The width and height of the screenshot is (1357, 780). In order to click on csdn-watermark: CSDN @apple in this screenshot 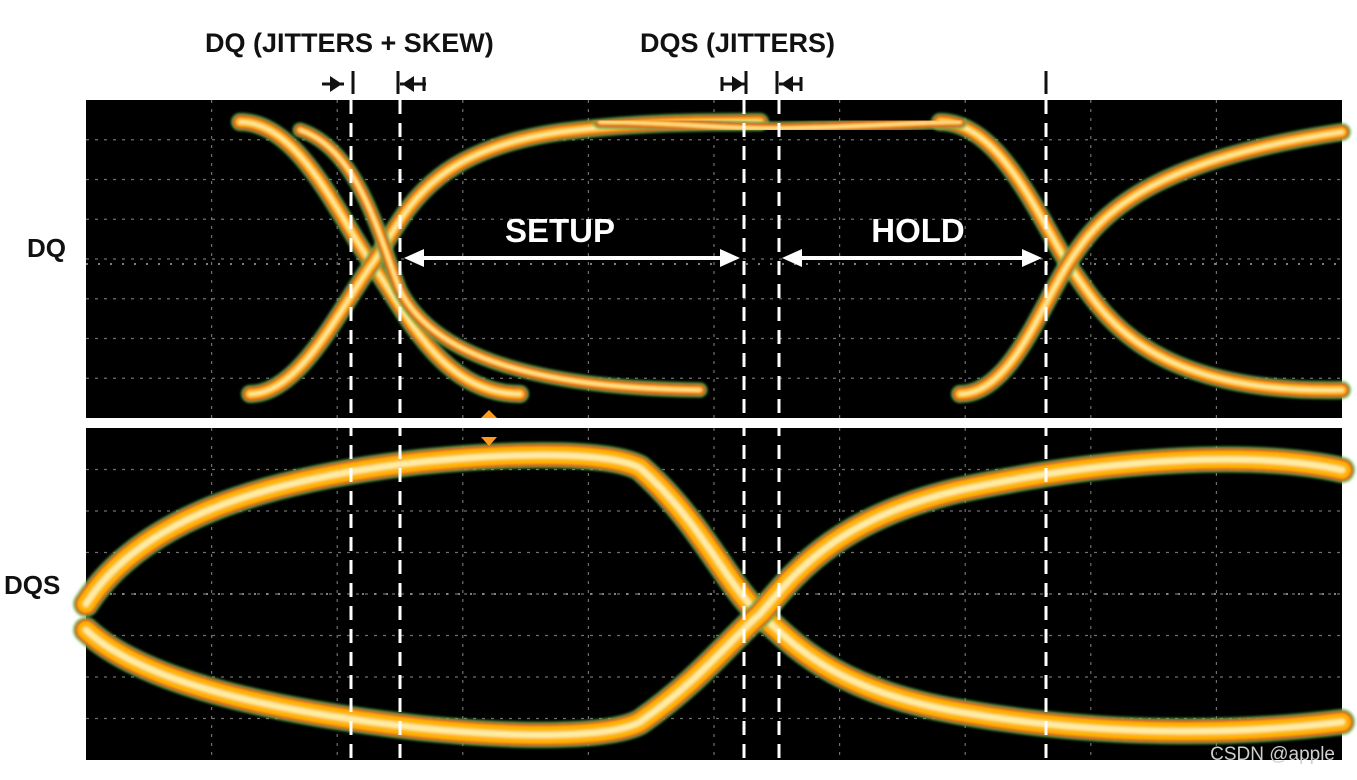, I will do `click(1272, 754)`.